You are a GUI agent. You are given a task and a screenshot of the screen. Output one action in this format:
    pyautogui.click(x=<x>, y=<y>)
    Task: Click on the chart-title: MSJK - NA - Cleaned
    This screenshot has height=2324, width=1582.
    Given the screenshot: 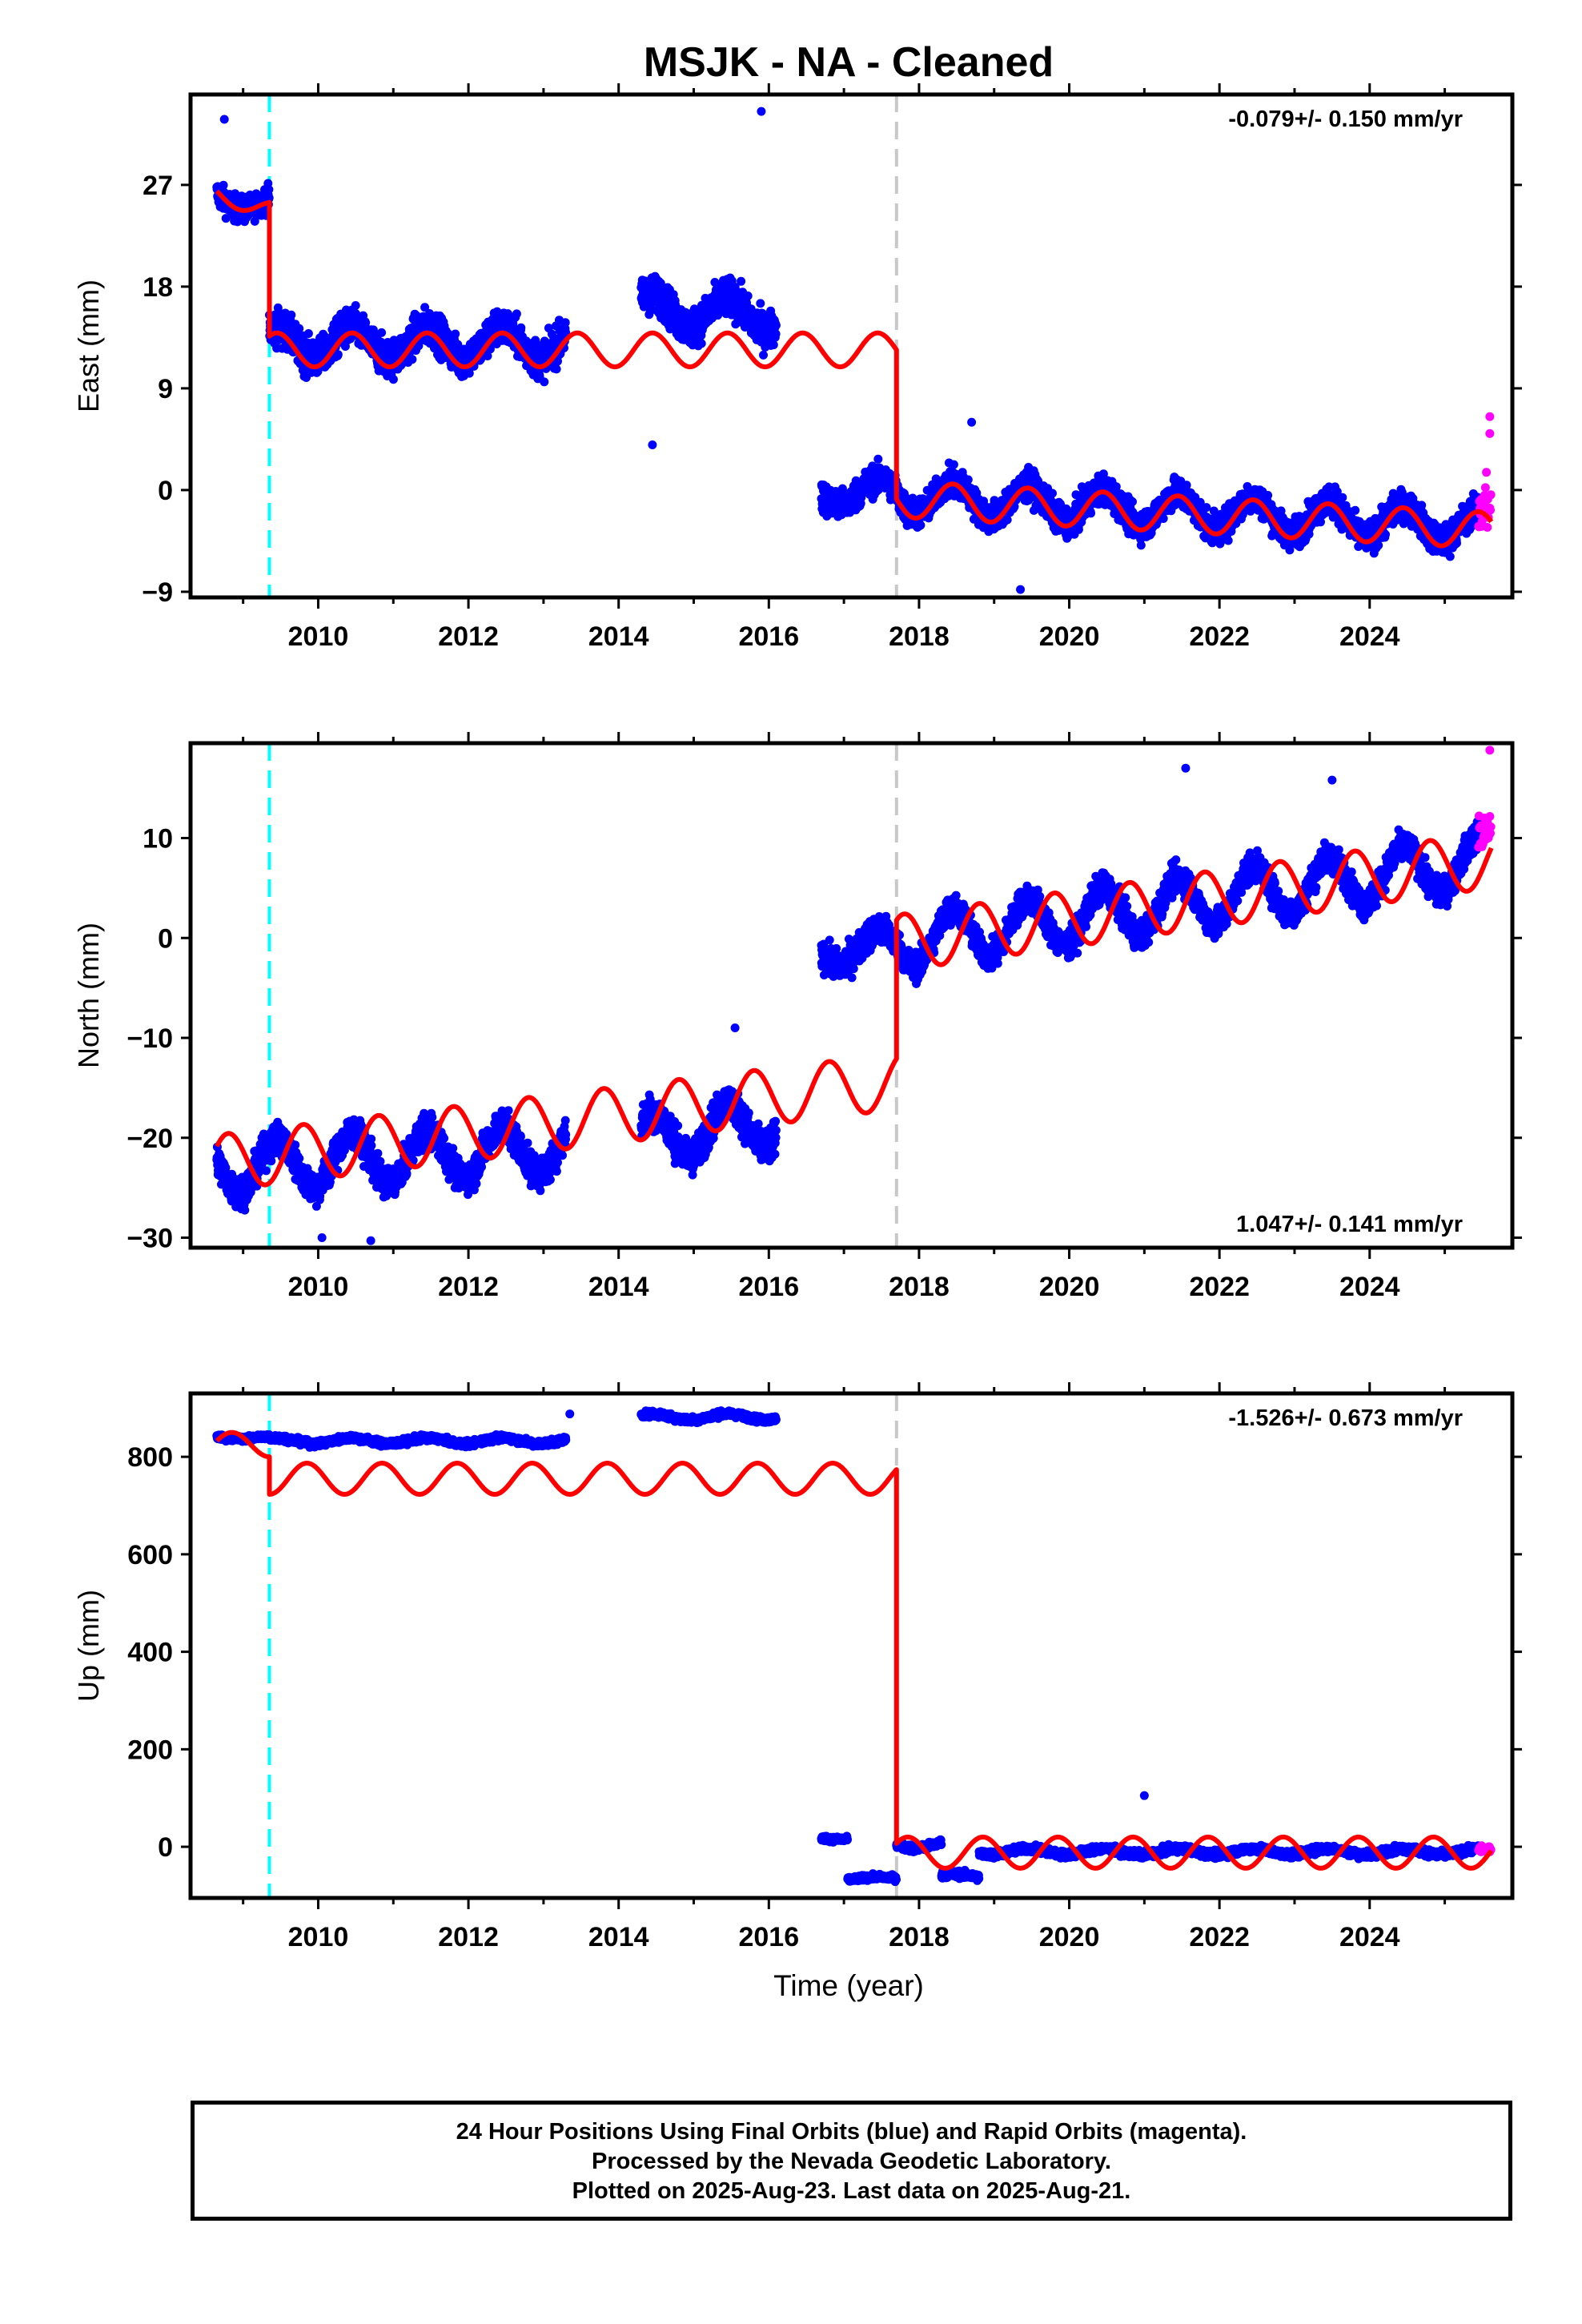 What is the action you would take?
    pyautogui.click(x=849, y=62)
    